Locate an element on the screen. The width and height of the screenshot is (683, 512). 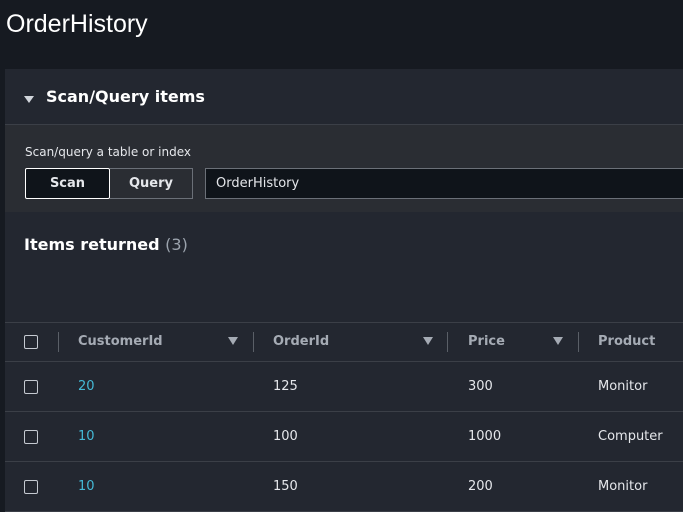
price-cell: 300 is located at coordinates (480, 386).